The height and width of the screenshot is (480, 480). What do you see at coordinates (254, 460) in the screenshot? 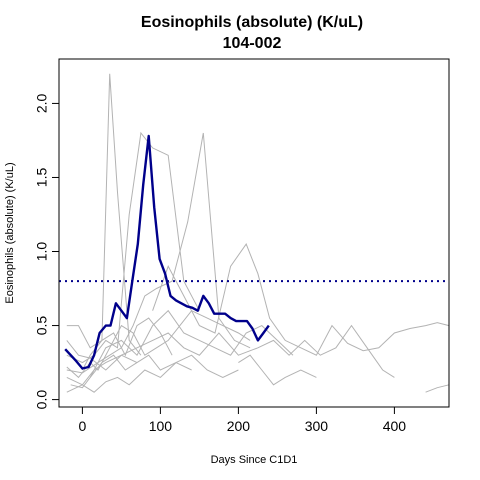
I see `x-axis-label: Days Since C1D1` at bounding box center [254, 460].